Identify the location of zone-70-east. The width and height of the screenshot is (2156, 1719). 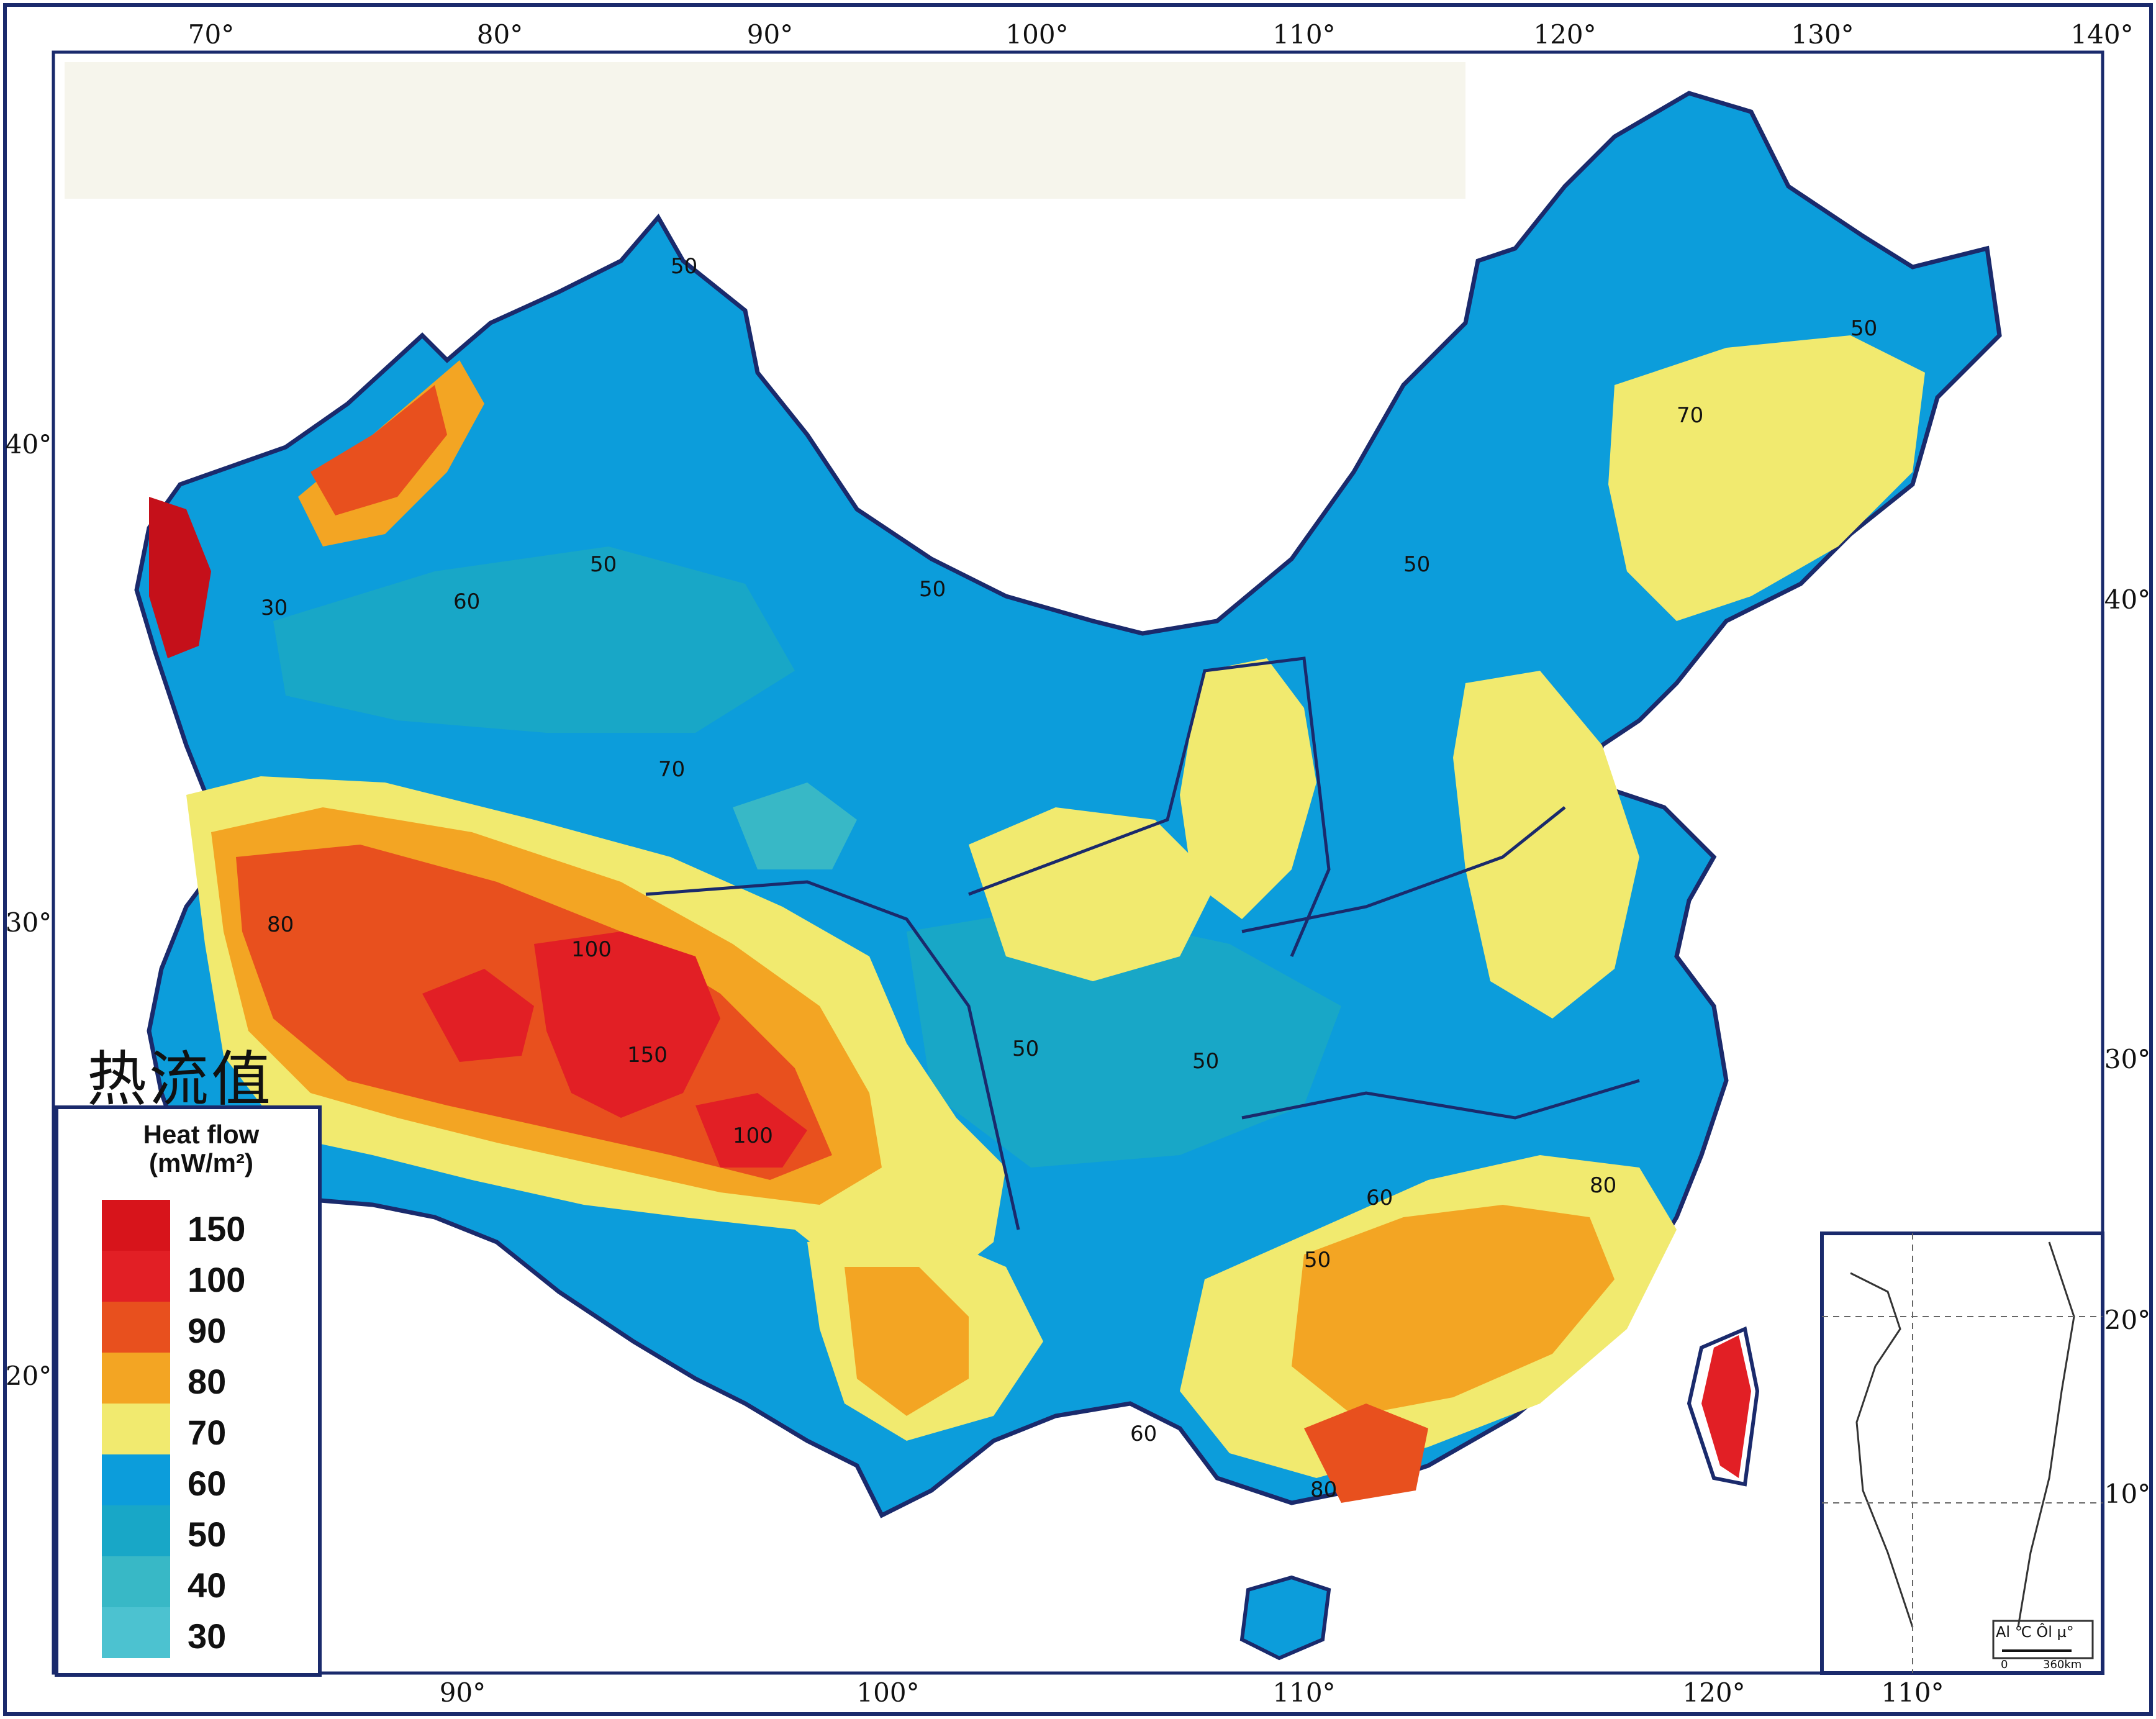
(1546, 844).